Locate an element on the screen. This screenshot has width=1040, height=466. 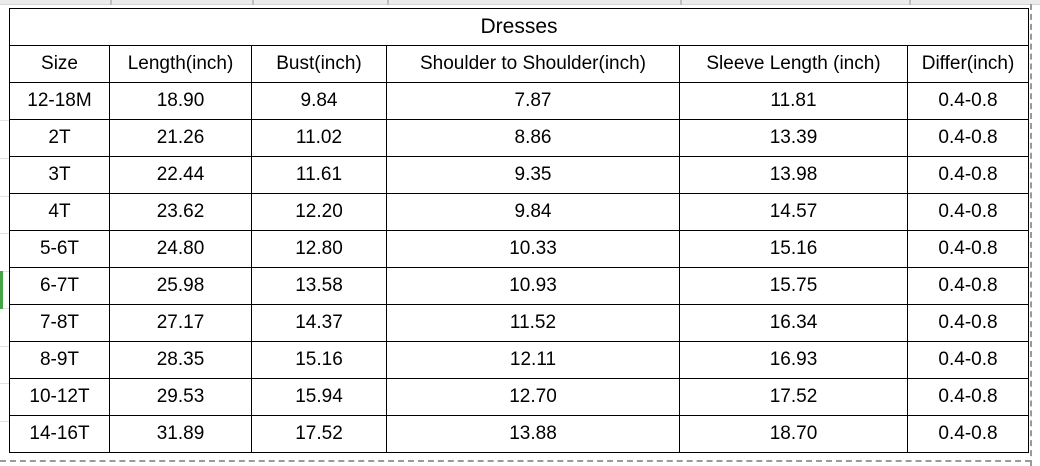
value-cell: 15.75 is located at coordinates (793, 286).